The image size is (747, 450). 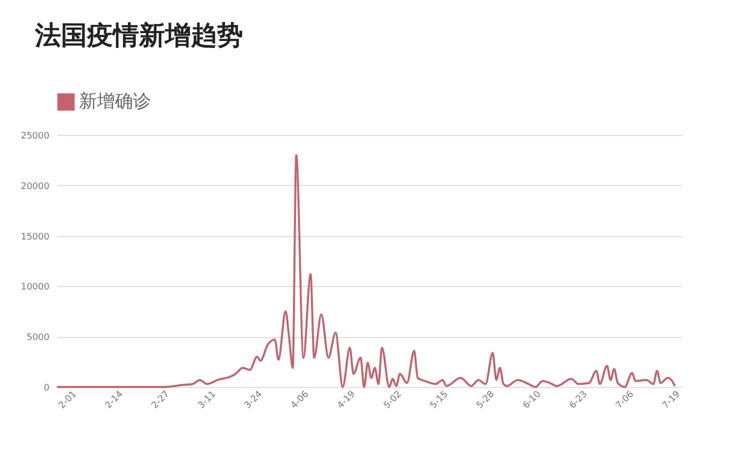 I want to click on y-tick-label: 0, so click(x=47, y=389).